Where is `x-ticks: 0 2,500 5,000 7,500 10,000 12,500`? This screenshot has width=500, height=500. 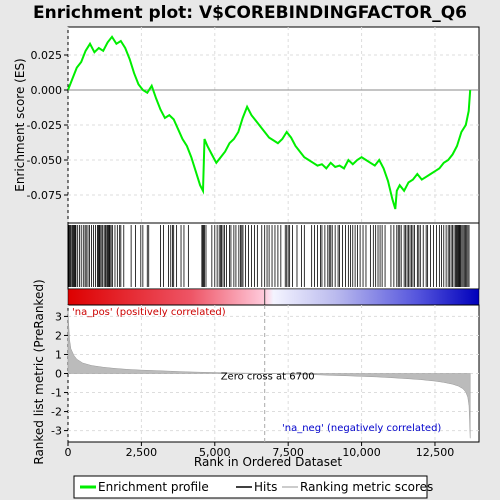
x-ticks: 0 2,500 5,000 7,500 10,000 12,500 is located at coordinates (260, 450).